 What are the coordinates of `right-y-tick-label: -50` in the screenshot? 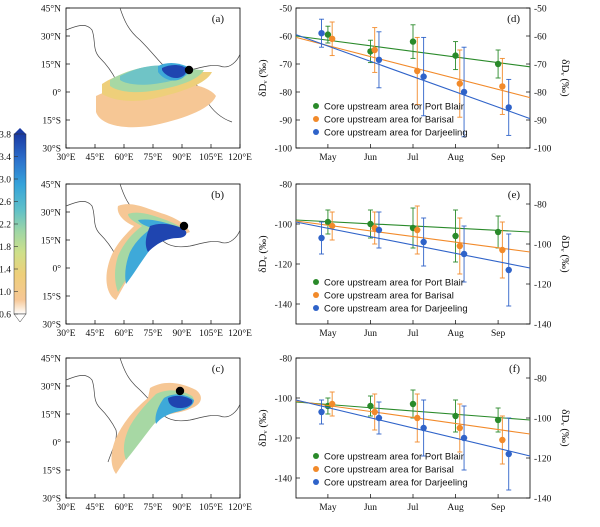 It's located at (540, 10).